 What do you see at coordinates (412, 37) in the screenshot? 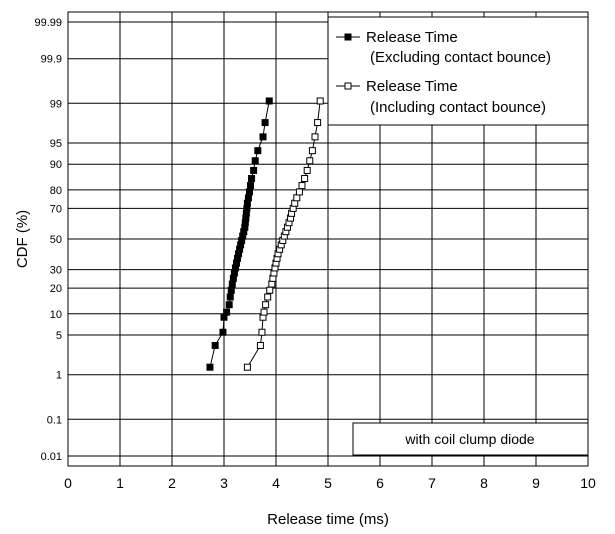
I see `legend-label-excluding: Release Time` at bounding box center [412, 37].